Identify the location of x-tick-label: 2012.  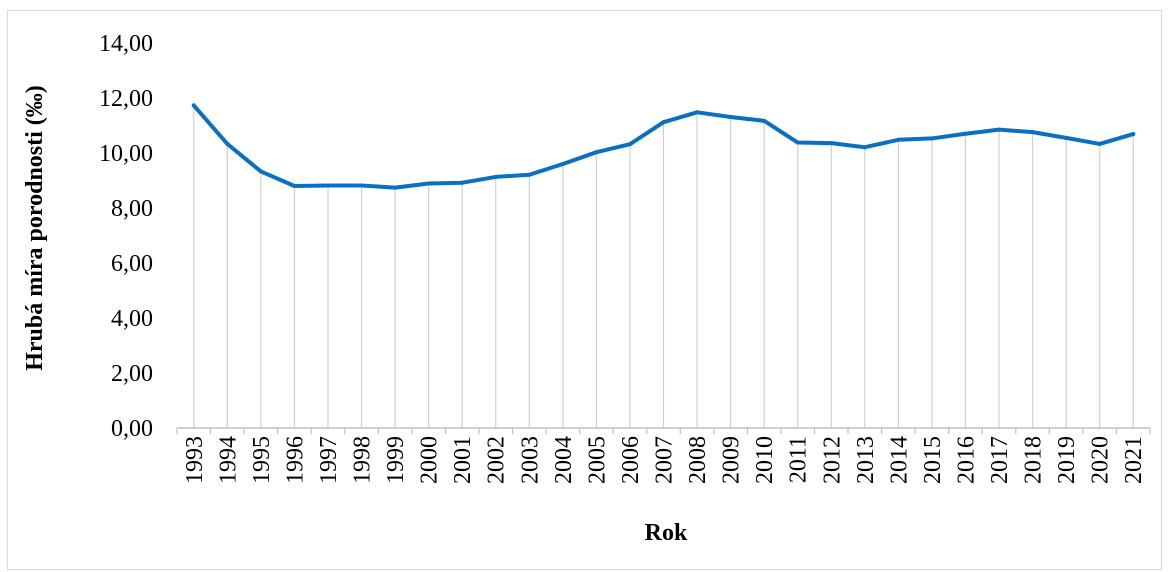
(832, 460).